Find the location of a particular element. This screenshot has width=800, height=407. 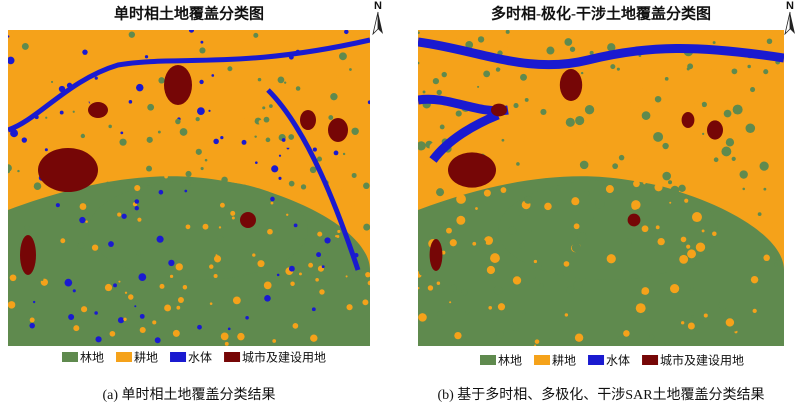

legend-item: 城市及建设用地 is located at coordinates (693, 360).